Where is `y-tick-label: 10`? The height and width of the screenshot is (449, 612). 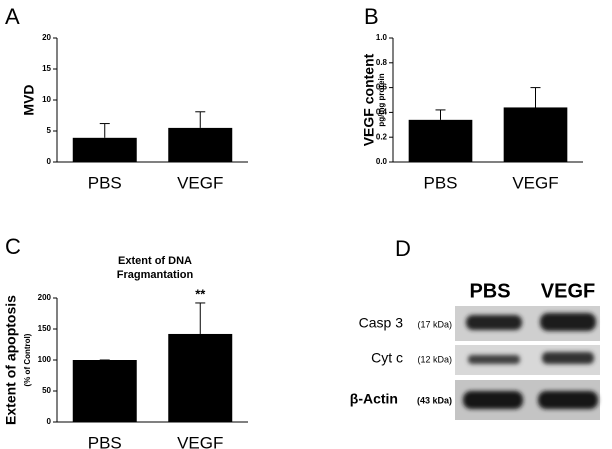
y-tick-label: 10 is located at coordinates (46, 99).